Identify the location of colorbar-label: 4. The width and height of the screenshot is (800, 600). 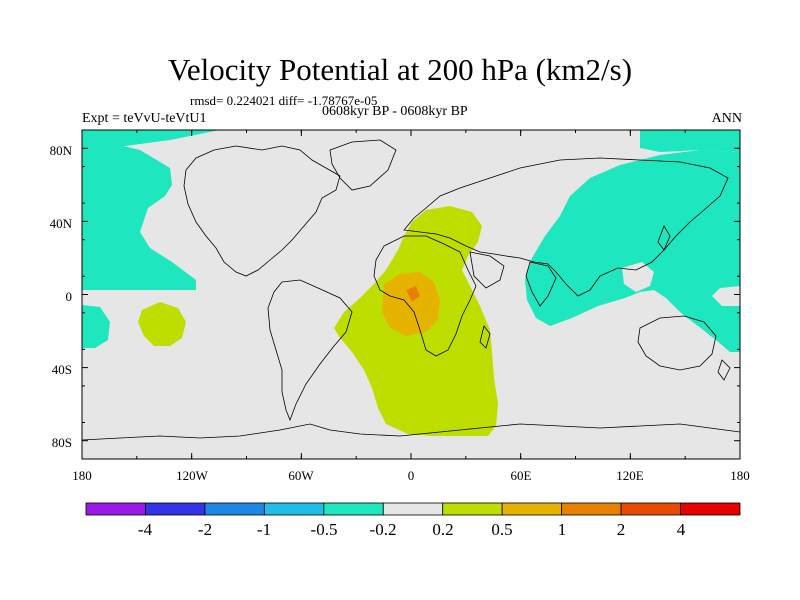
(681, 529).